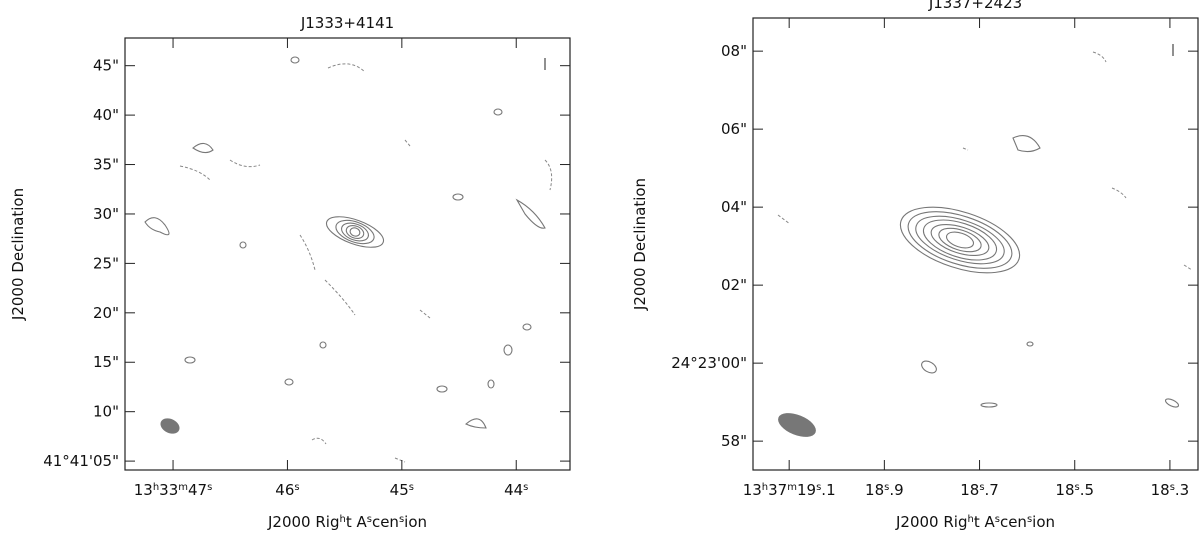  What do you see at coordinates (734, 129) in the screenshot?
I see `y-tick-label: 06"` at bounding box center [734, 129].